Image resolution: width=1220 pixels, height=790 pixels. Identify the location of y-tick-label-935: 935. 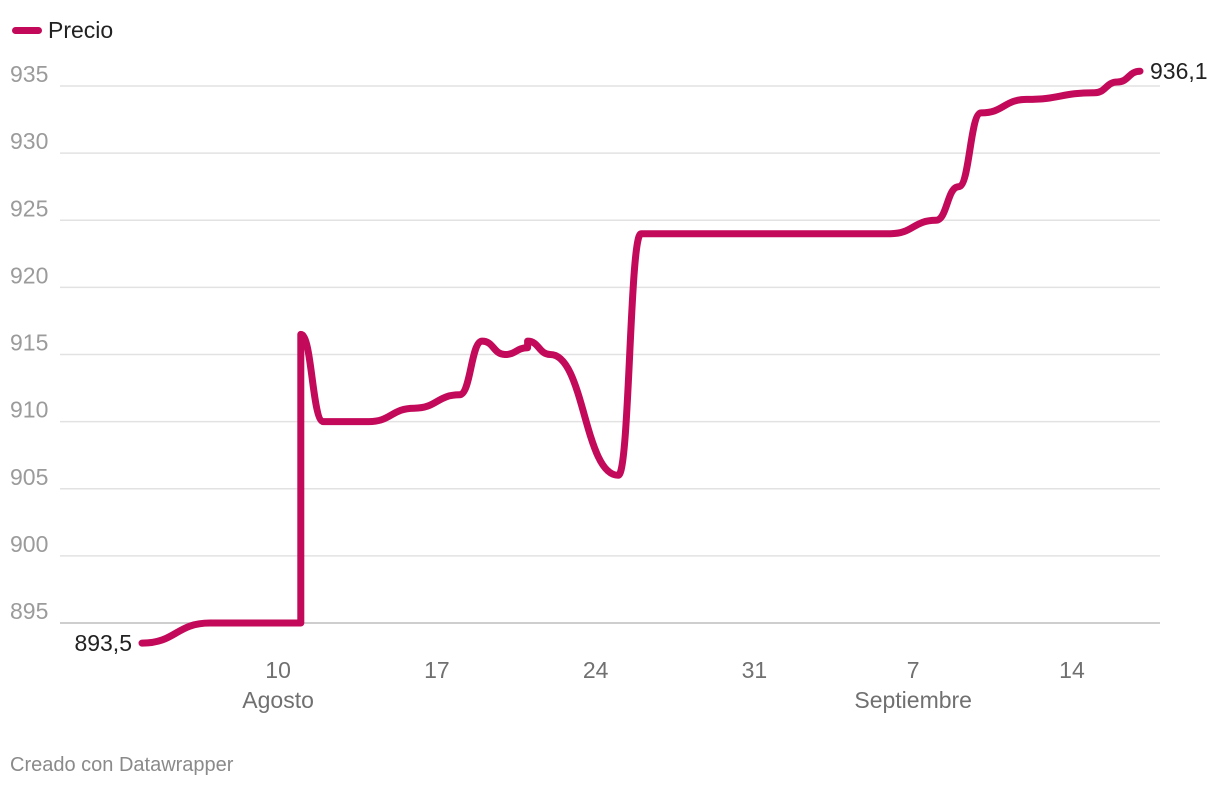
(29, 74).